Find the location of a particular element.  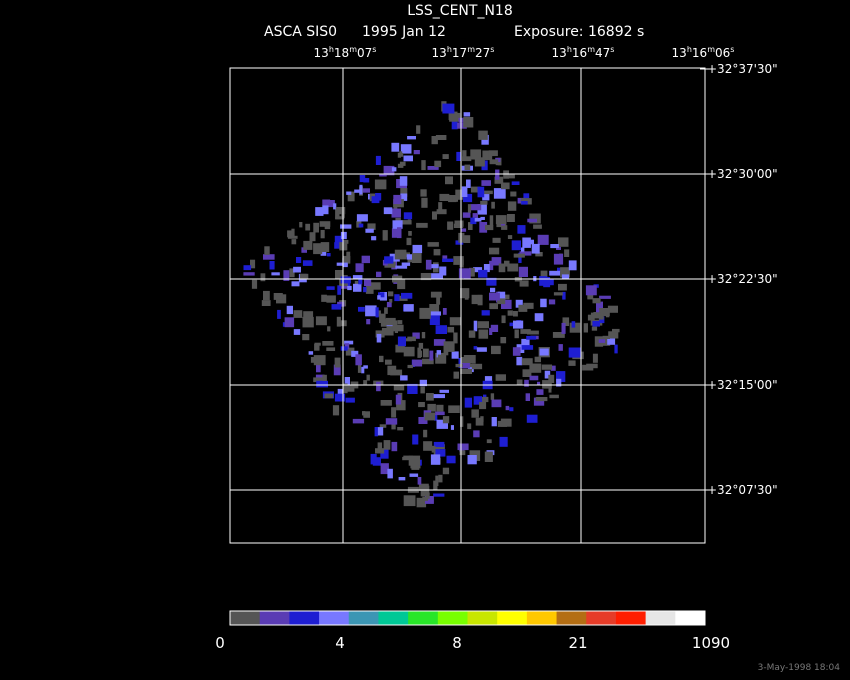

ra-label-part: s is located at coordinates (492, 49).